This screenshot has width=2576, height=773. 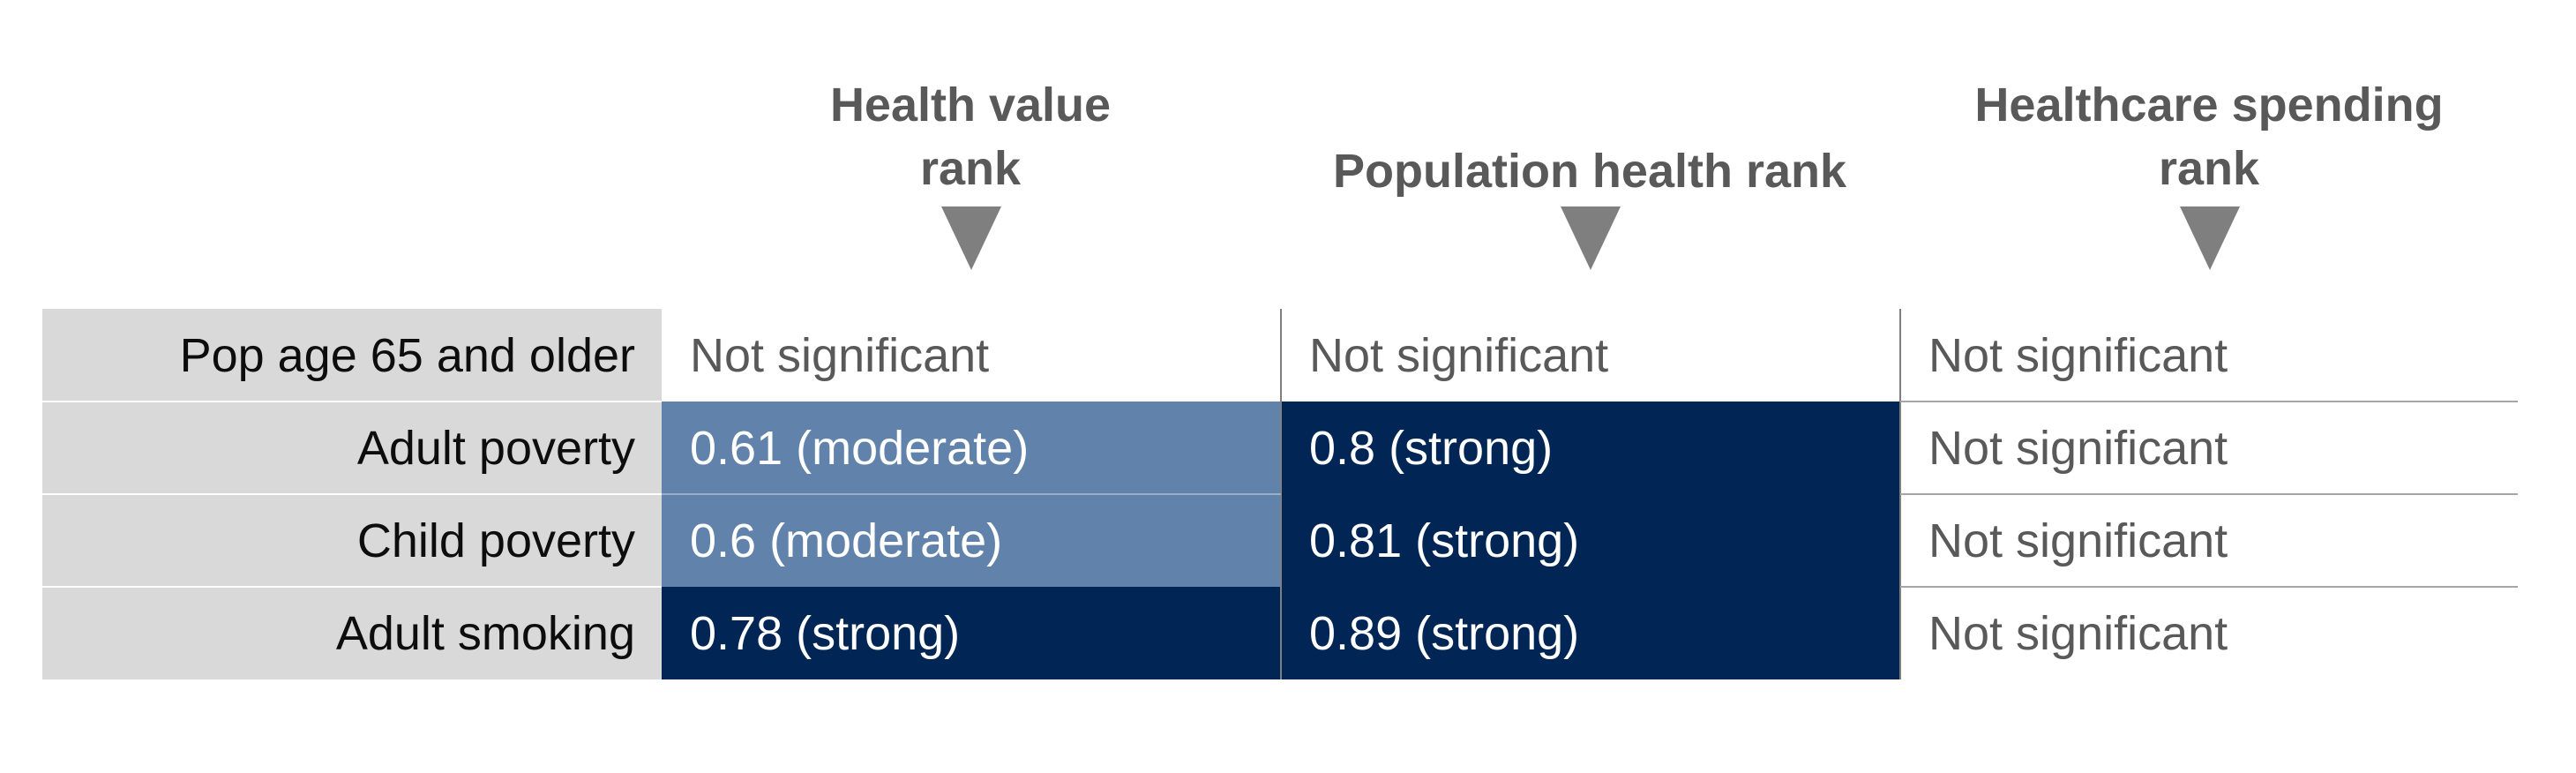 What do you see at coordinates (1281, 494) in the screenshot?
I see `column-divider` at bounding box center [1281, 494].